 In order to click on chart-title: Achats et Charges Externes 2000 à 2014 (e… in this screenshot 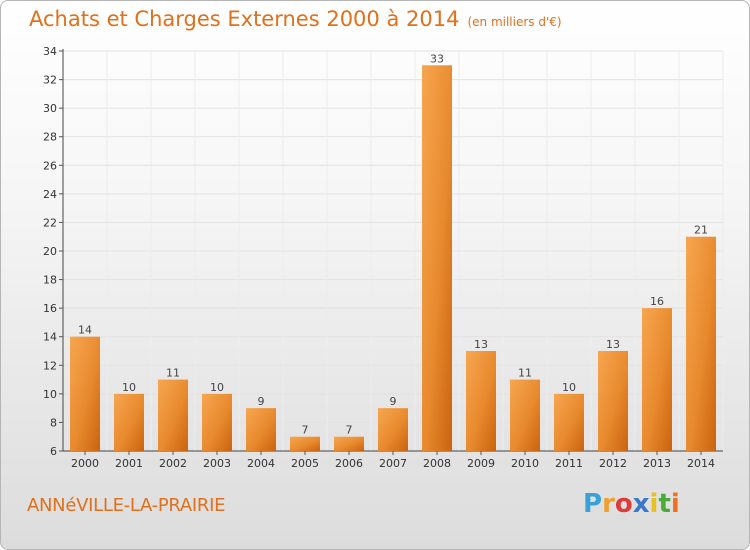, I will do `click(295, 19)`.